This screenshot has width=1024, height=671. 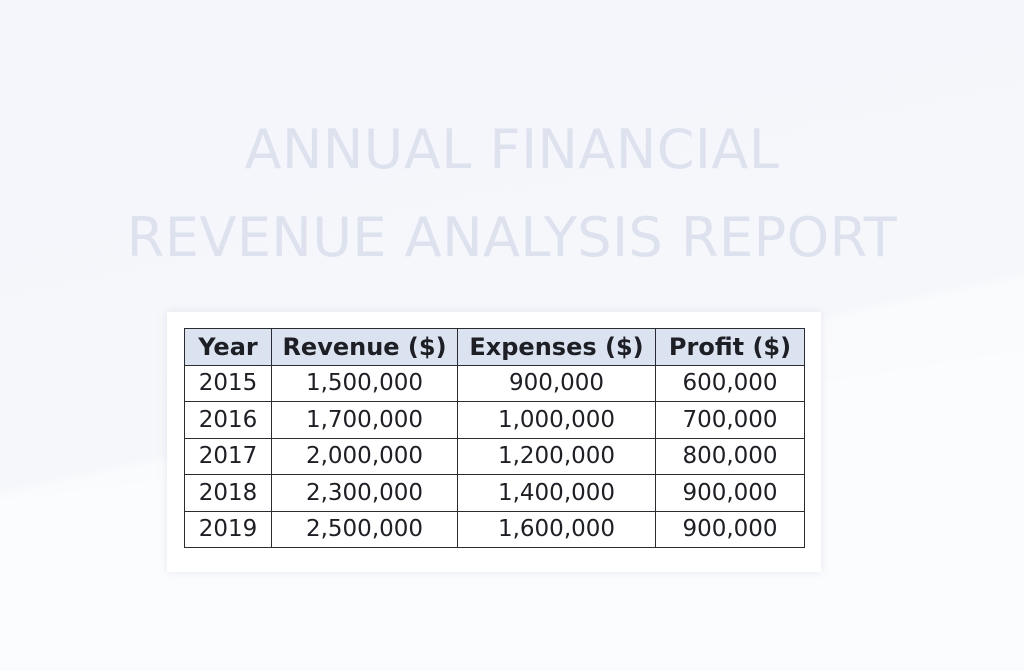 I want to click on table-row: 2016 1,700,000 1,000,000 700,000, so click(x=494, y=420).